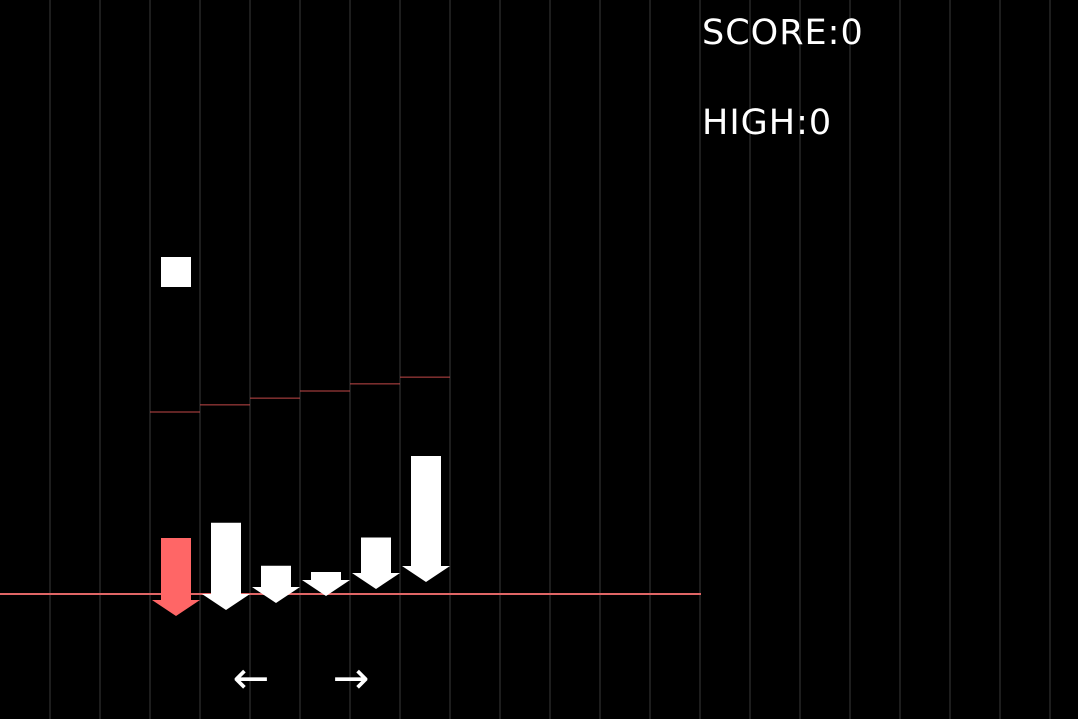 The image size is (1078, 719). Describe the element at coordinates (771, 33) in the screenshot. I see `score-label: SCORE:` at that location.